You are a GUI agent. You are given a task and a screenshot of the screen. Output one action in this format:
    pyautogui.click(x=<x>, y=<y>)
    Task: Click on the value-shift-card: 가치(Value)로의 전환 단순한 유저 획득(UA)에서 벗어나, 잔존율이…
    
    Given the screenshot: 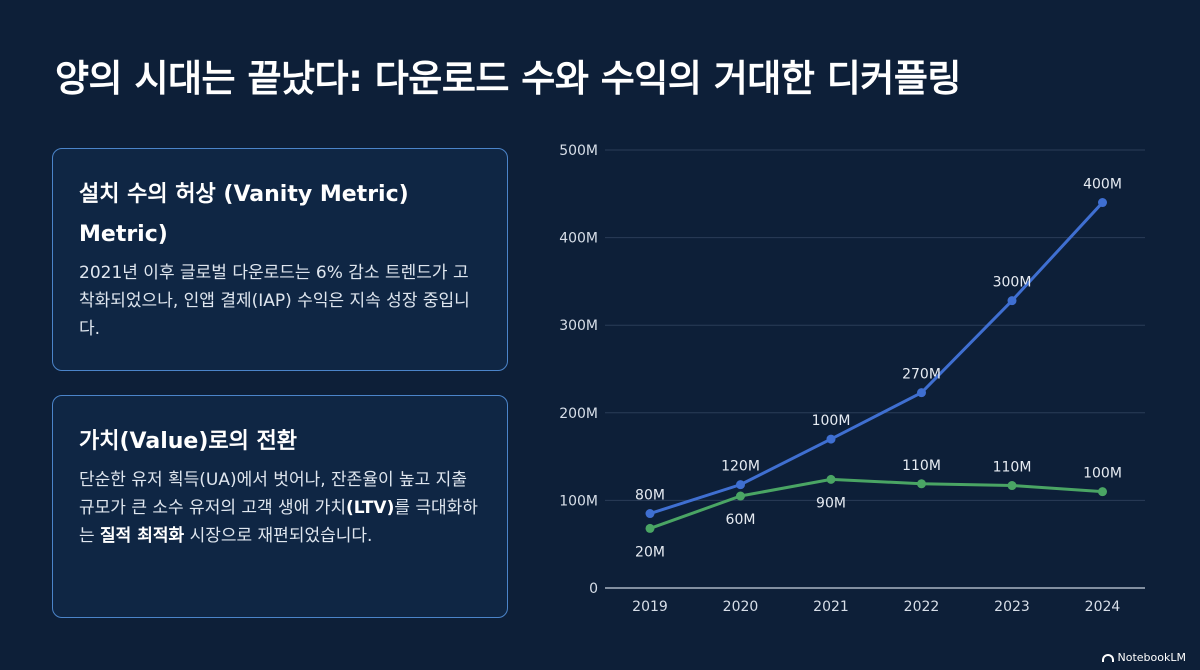 What is the action you would take?
    pyautogui.click(x=280, y=506)
    